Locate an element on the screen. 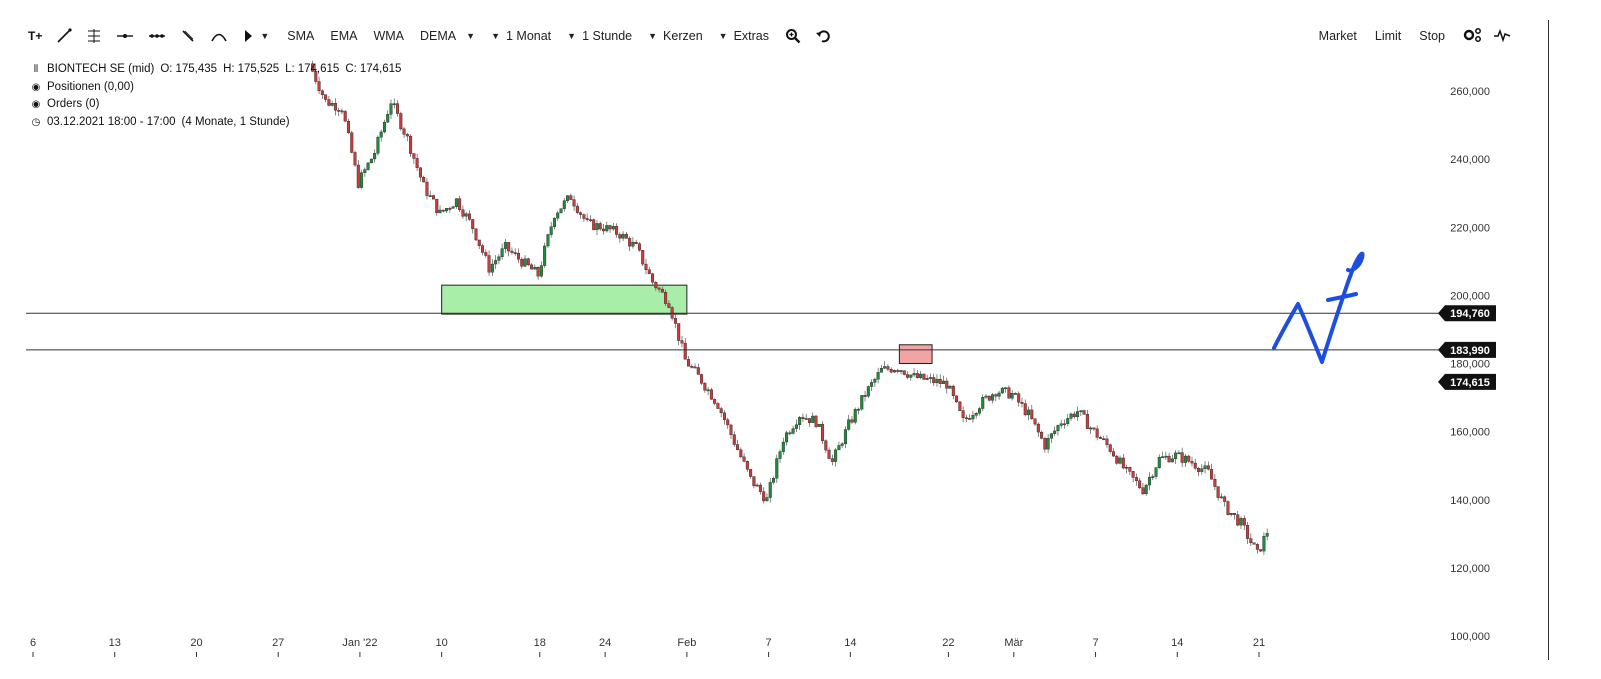 This screenshot has height=679, width=1601. market-order-button: Market is located at coordinates (1337, 36).